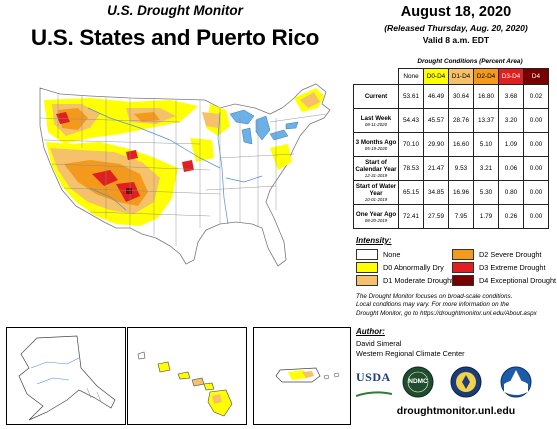 The width and height of the screenshot is (557, 429). Describe the element at coordinates (376, 166) in the screenshot. I see `row-label-text: Start of Calendar Year` at that location.